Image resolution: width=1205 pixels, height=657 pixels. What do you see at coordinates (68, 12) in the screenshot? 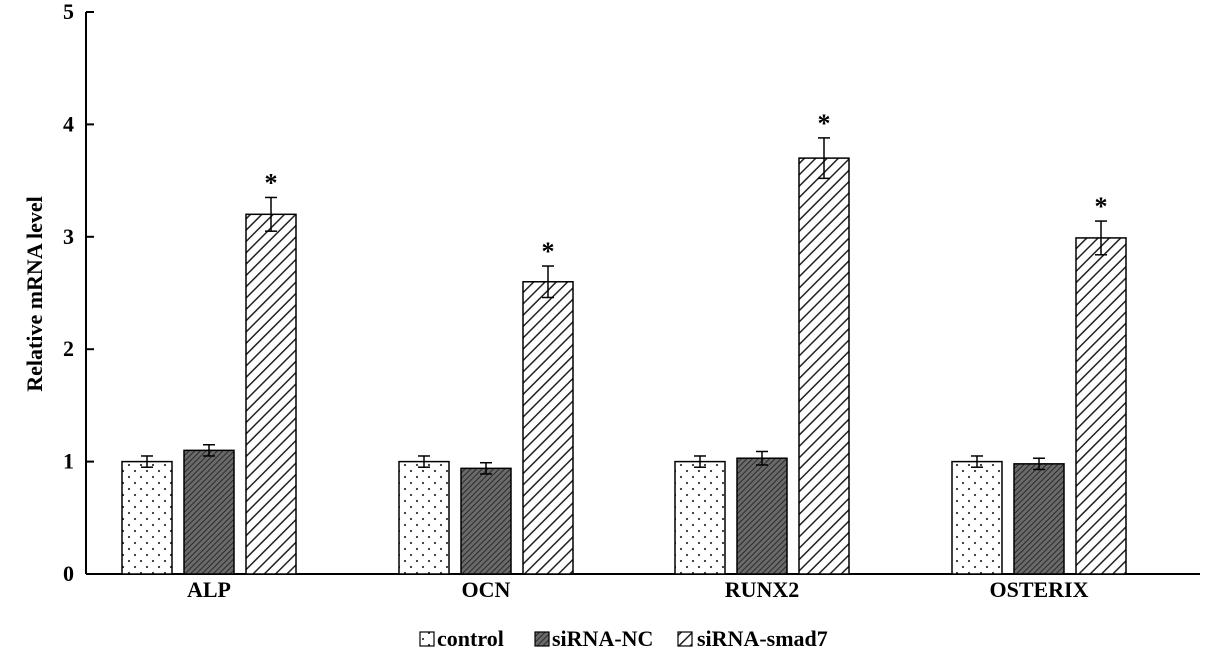
I see `y-tick-label: 5` at bounding box center [68, 12].